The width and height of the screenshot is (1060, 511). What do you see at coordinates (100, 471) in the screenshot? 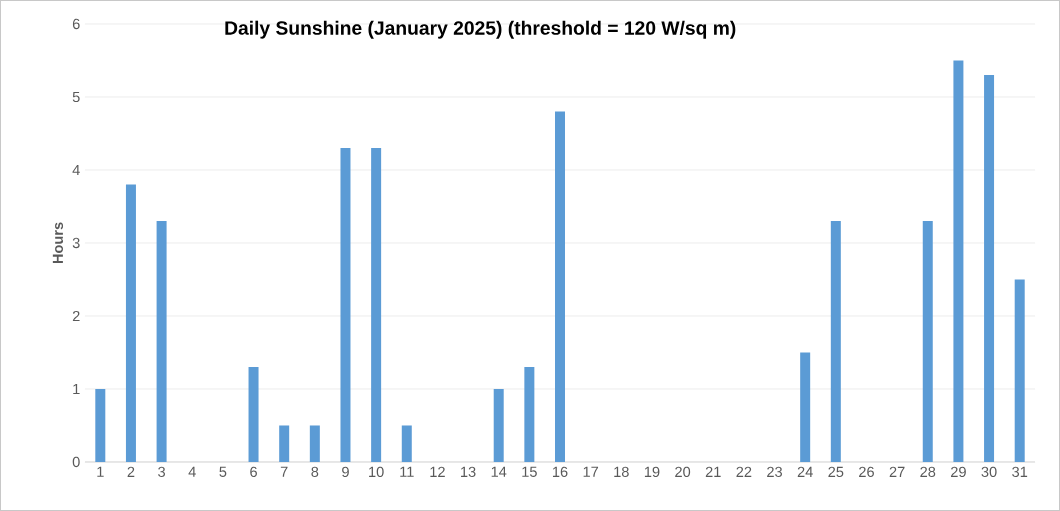
I see `x-tick-label: 1` at bounding box center [100, 471].